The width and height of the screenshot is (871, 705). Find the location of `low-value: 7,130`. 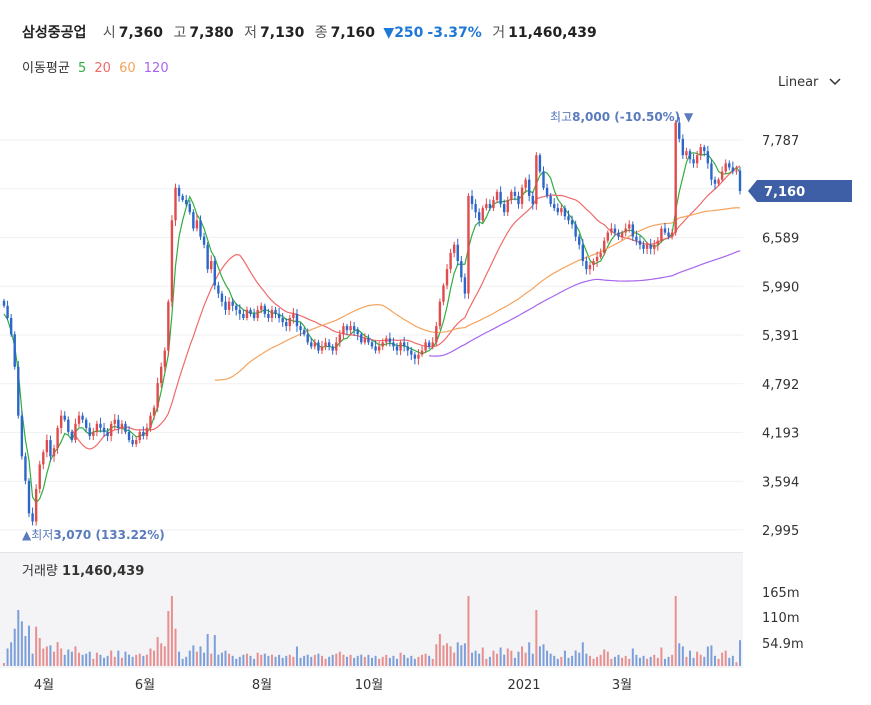

low-value: 7,130 is located at coordinates (282, 33).